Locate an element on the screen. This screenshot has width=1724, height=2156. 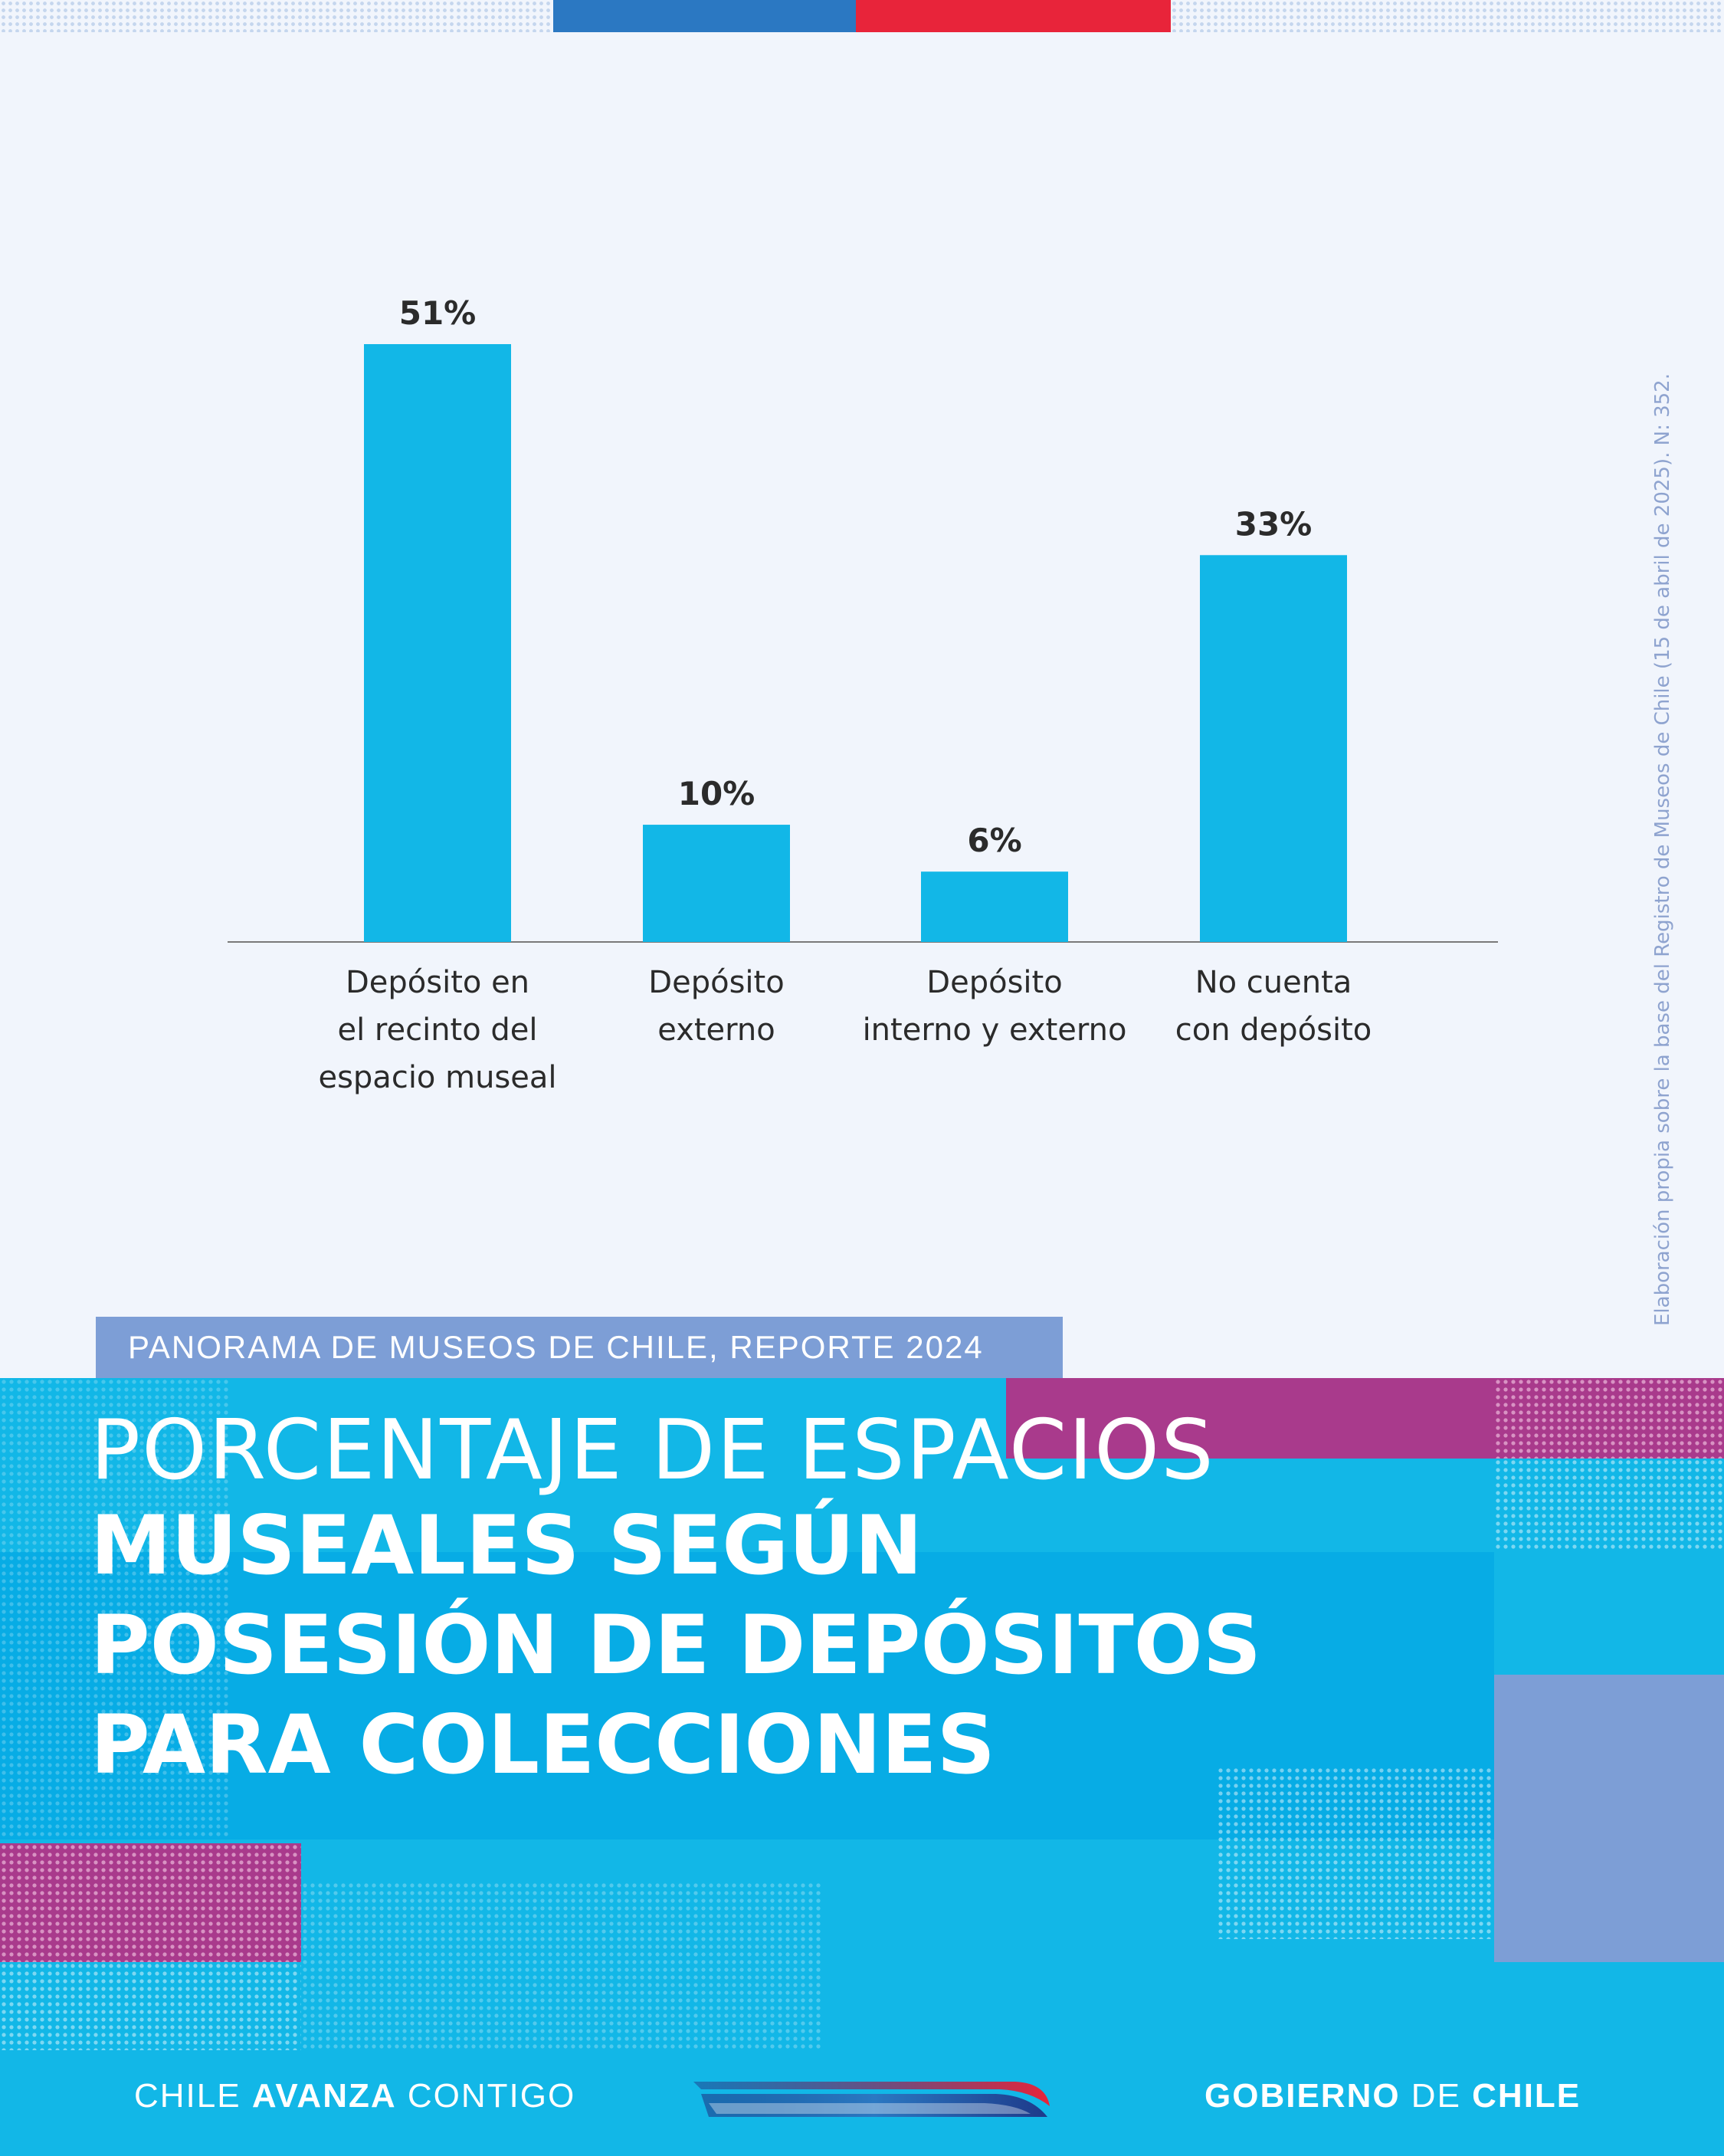
top-dot-pattern-right is located at coordinates (1447, 16).